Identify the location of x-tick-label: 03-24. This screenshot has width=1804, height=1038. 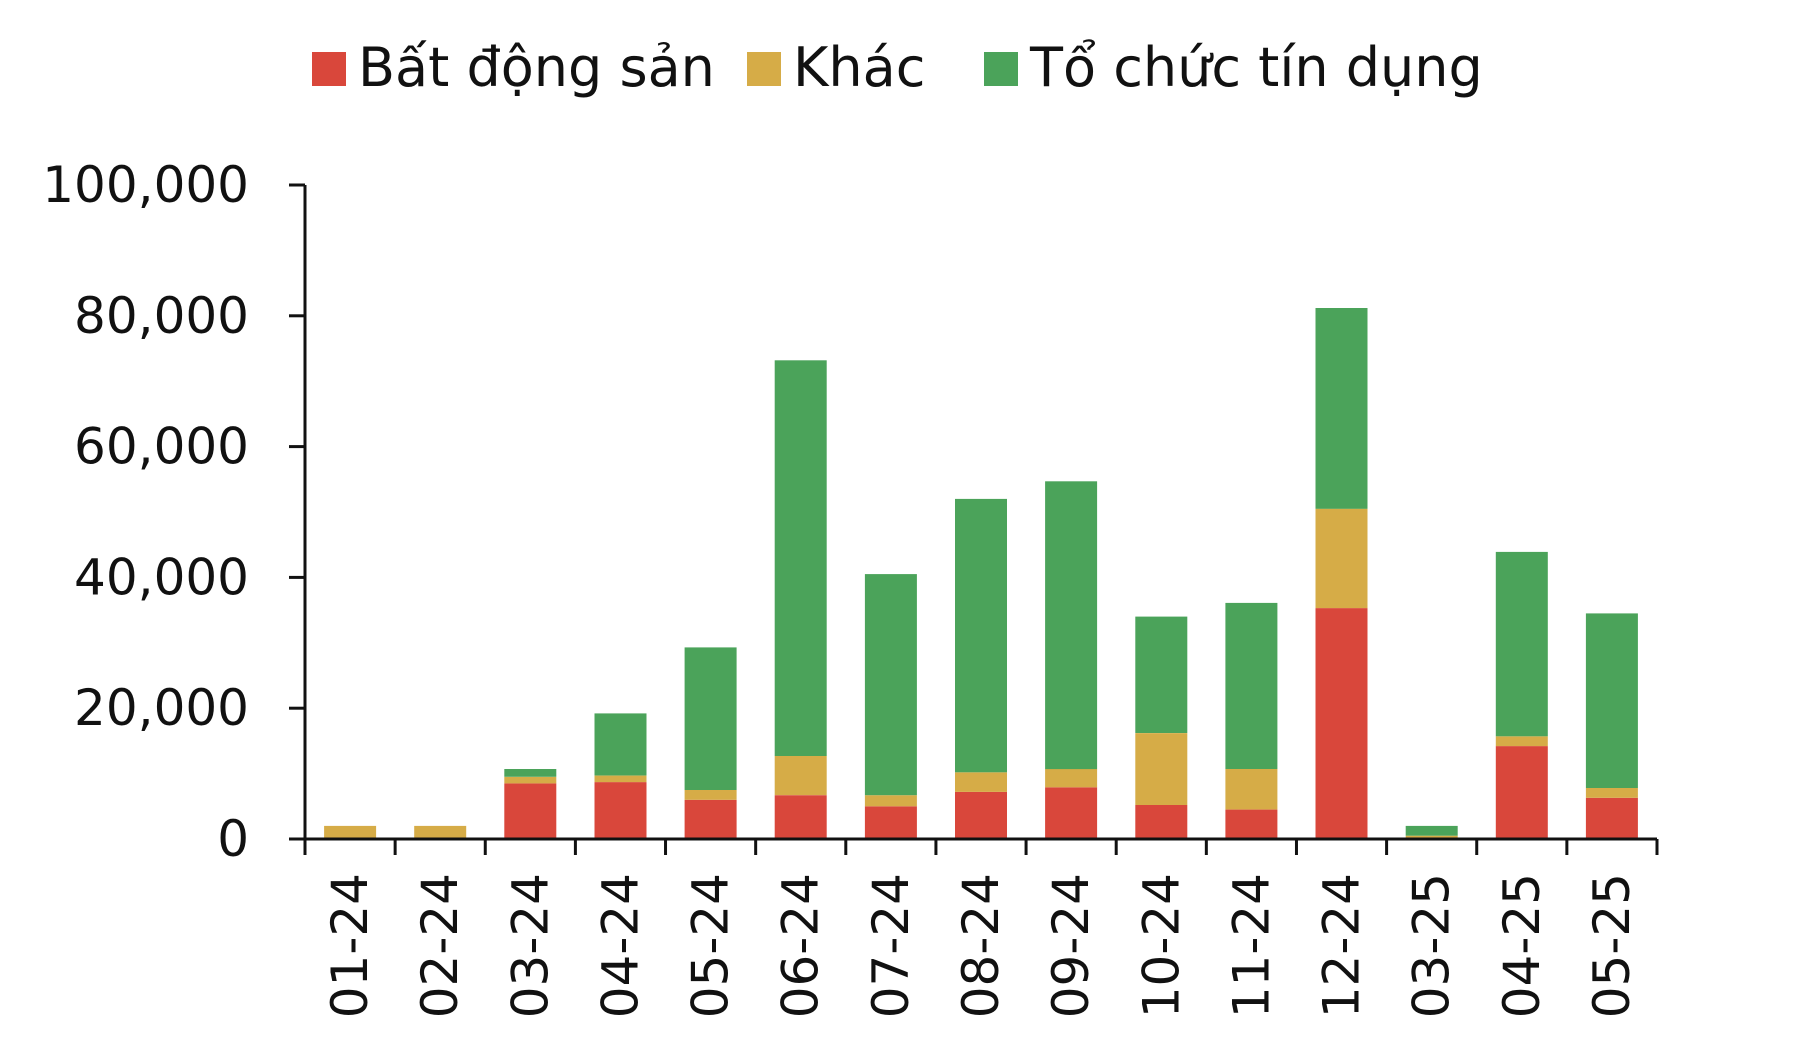
(530, 945).